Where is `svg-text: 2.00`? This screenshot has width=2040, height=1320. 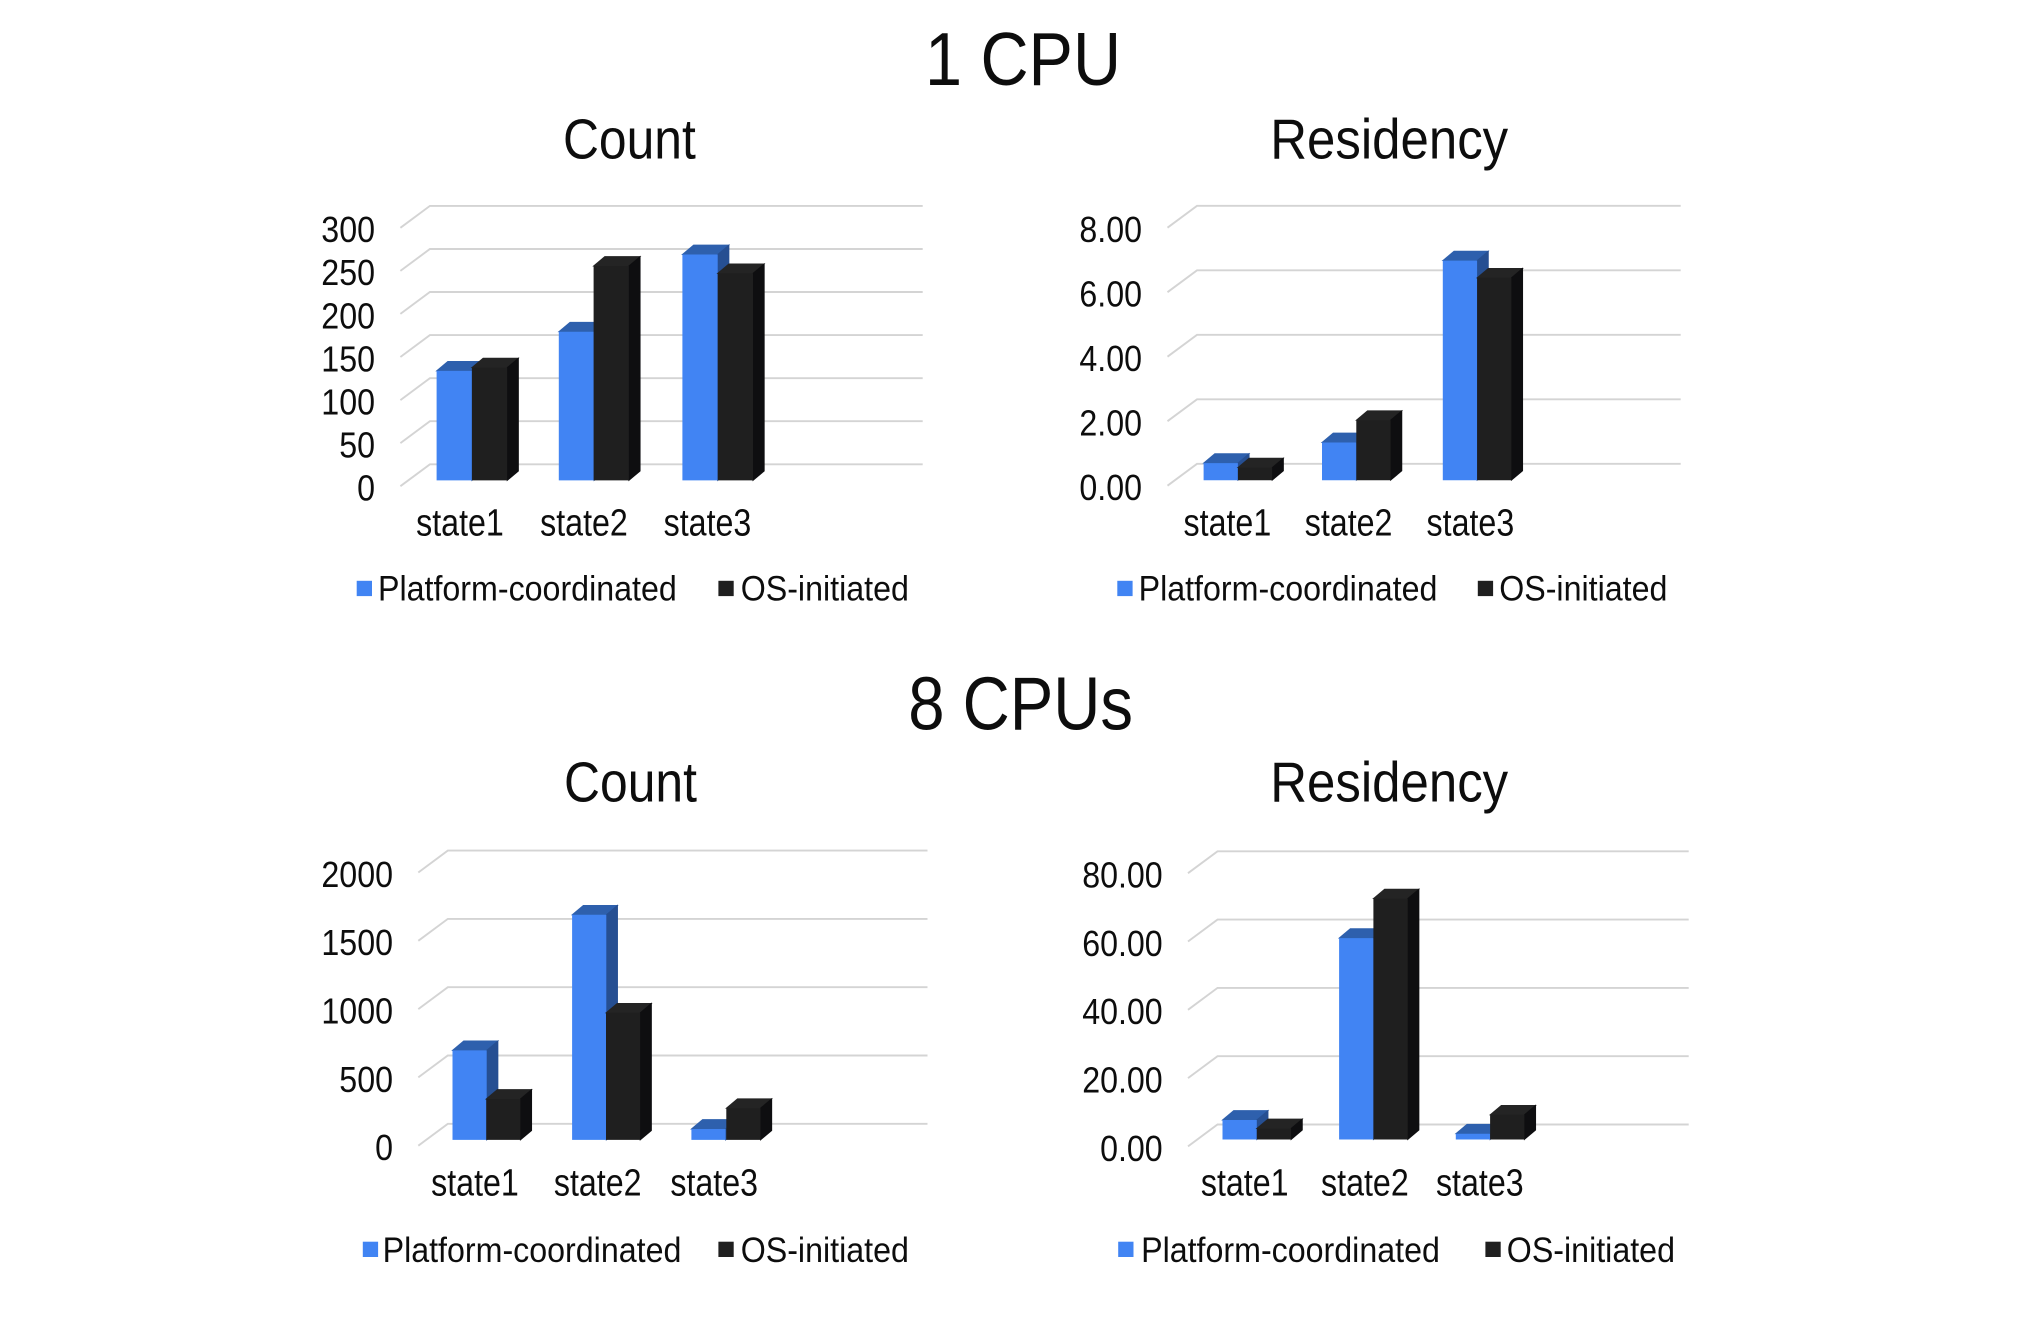 svg-text: 2.00 is located at coordinates (1110, 423).